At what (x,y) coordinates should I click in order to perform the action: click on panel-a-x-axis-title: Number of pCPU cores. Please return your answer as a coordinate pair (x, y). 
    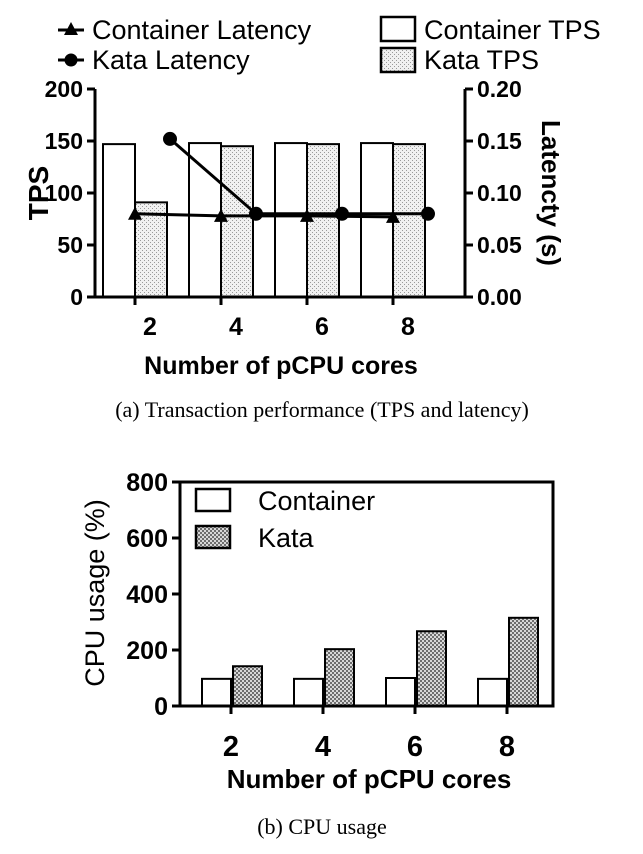
    Looking at the image, I should click on (281, 366).